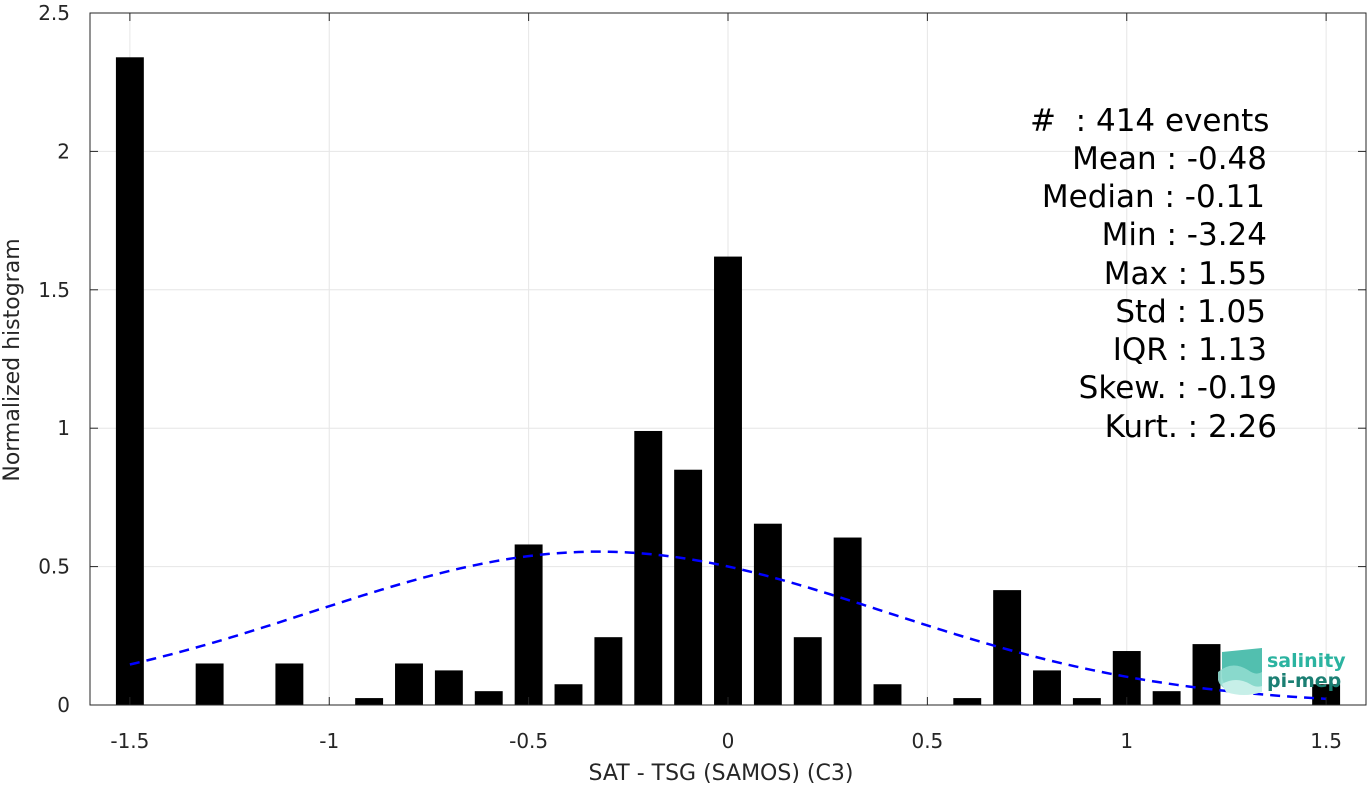 Image resolution: width=1367 pixels, height=785 pixels. Describe the element at coordinates (528, 741) in the screenshot. I see `x-tick-label: -0.5` at that location.